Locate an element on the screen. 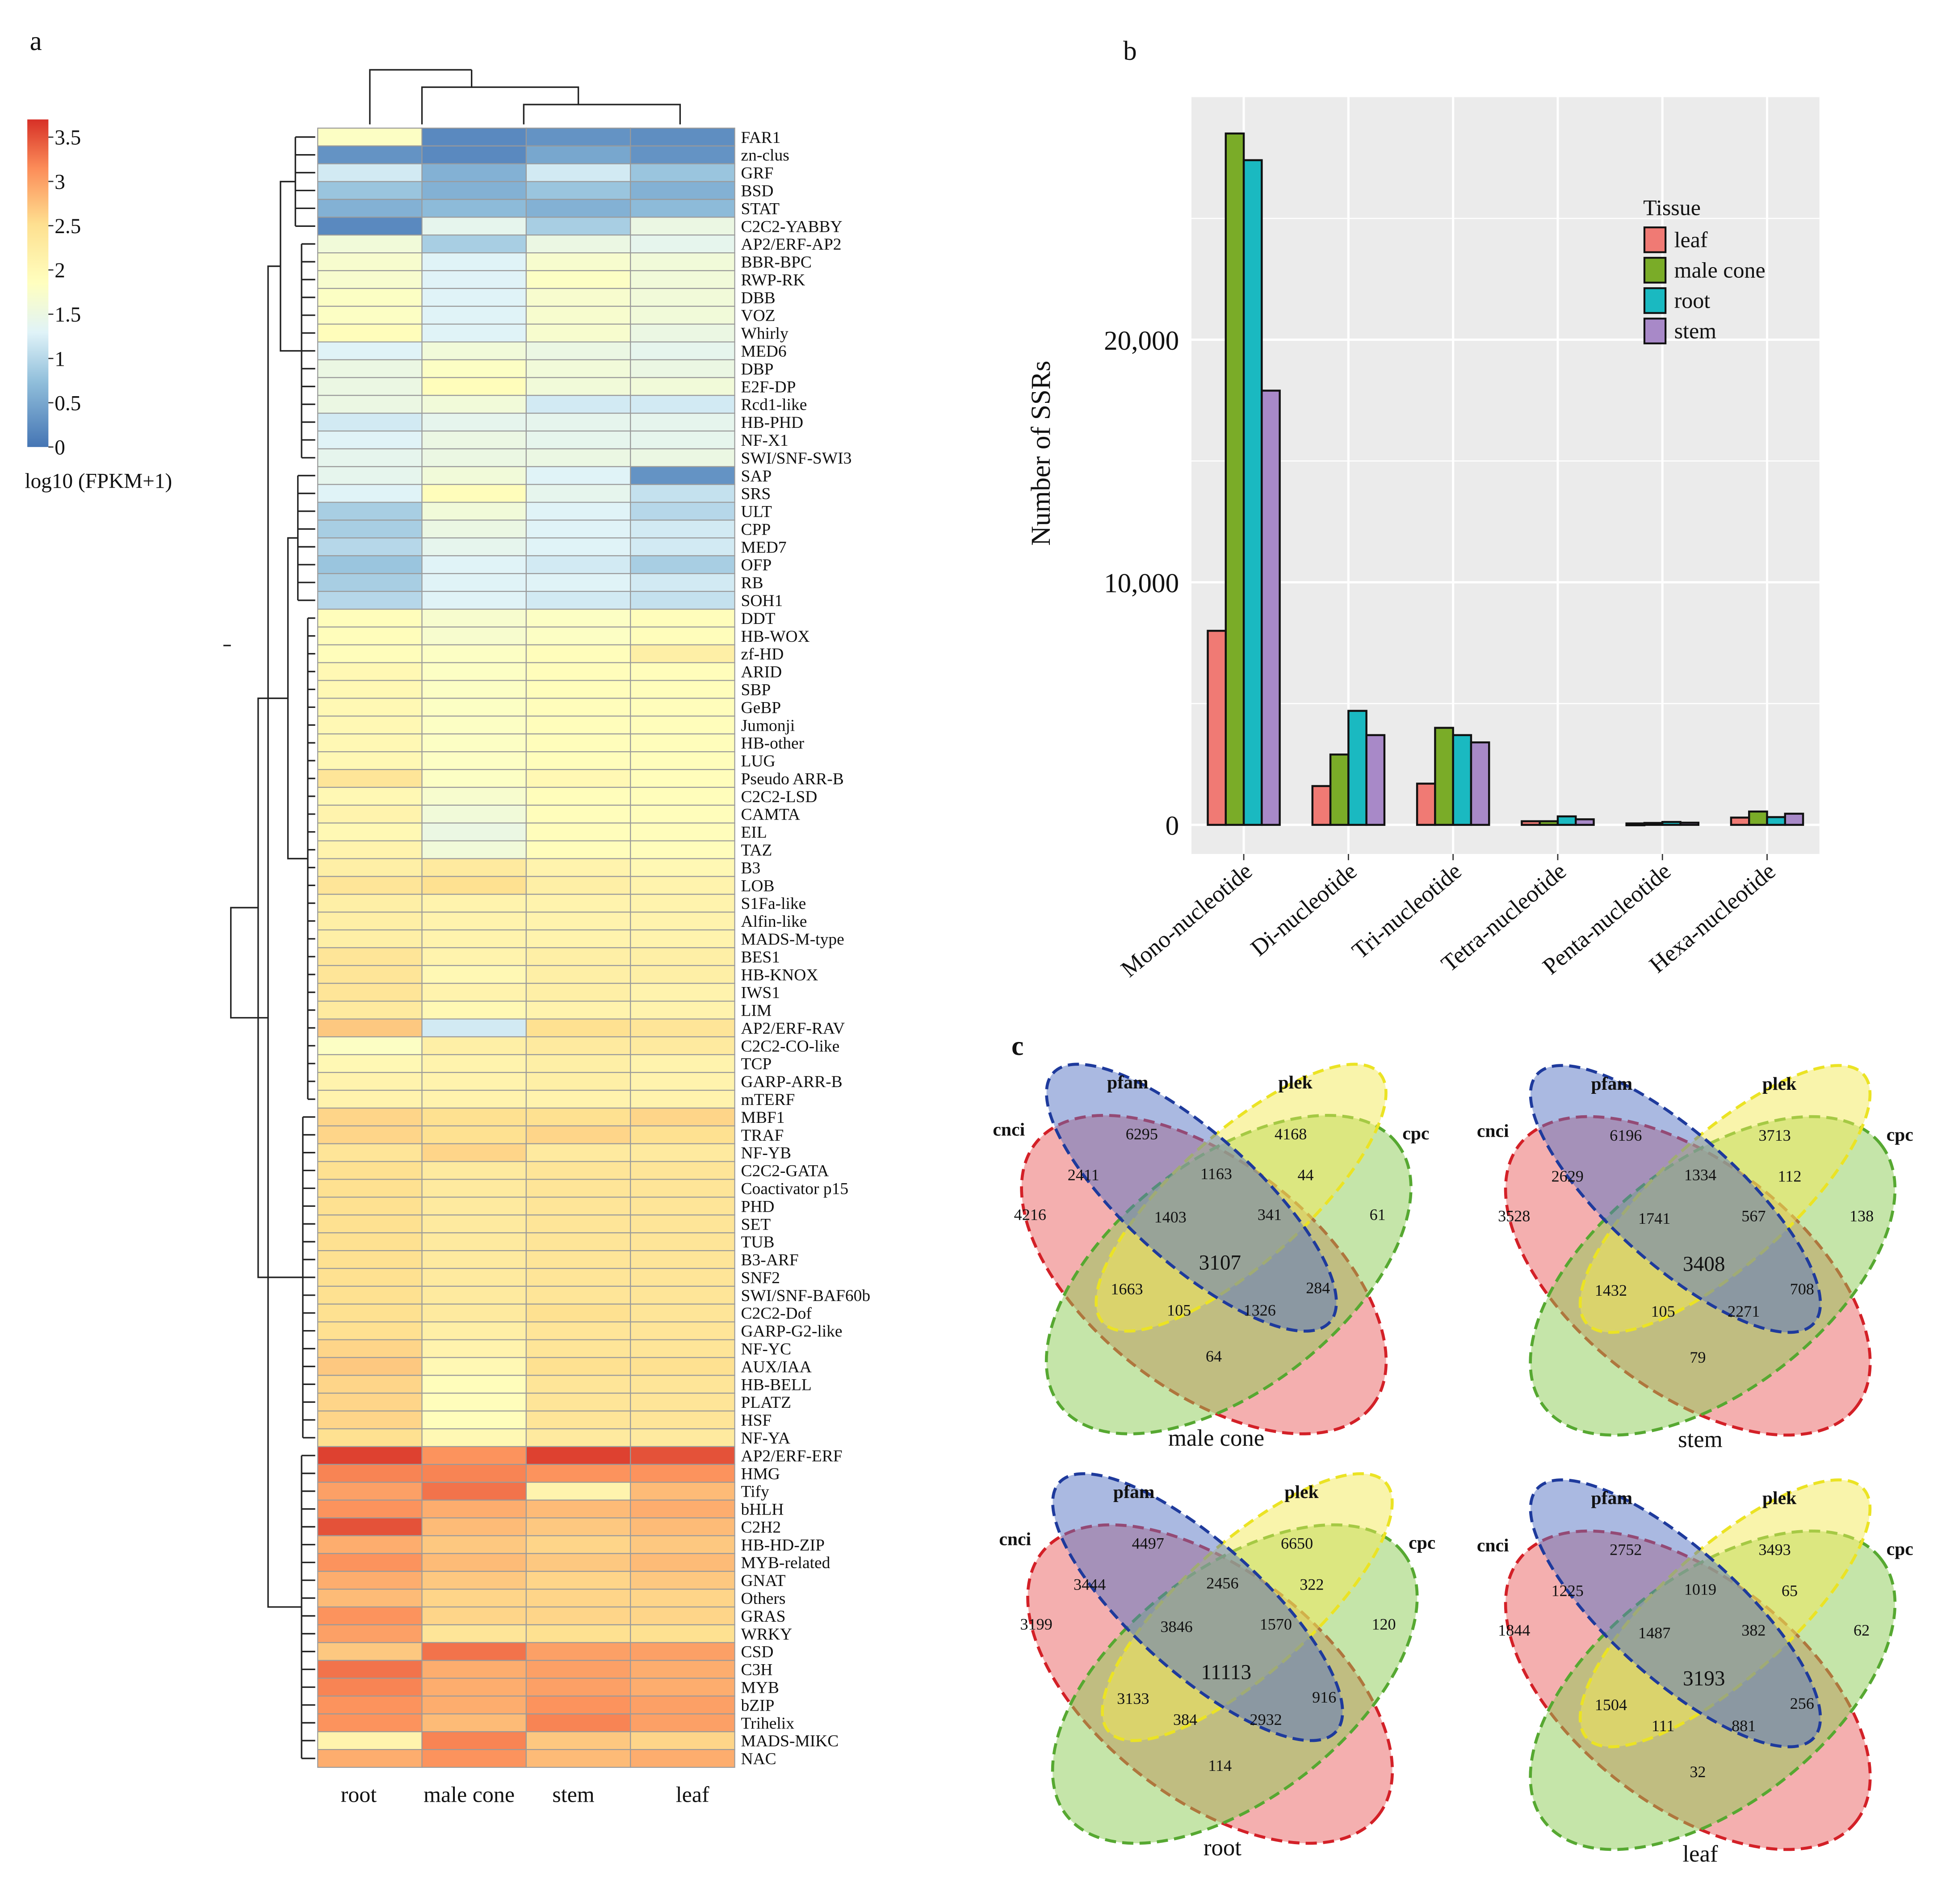 The height and width of the screenshot is (1904, 1946). heatmap-row-label: STAT is located at coordinates (760, 209).